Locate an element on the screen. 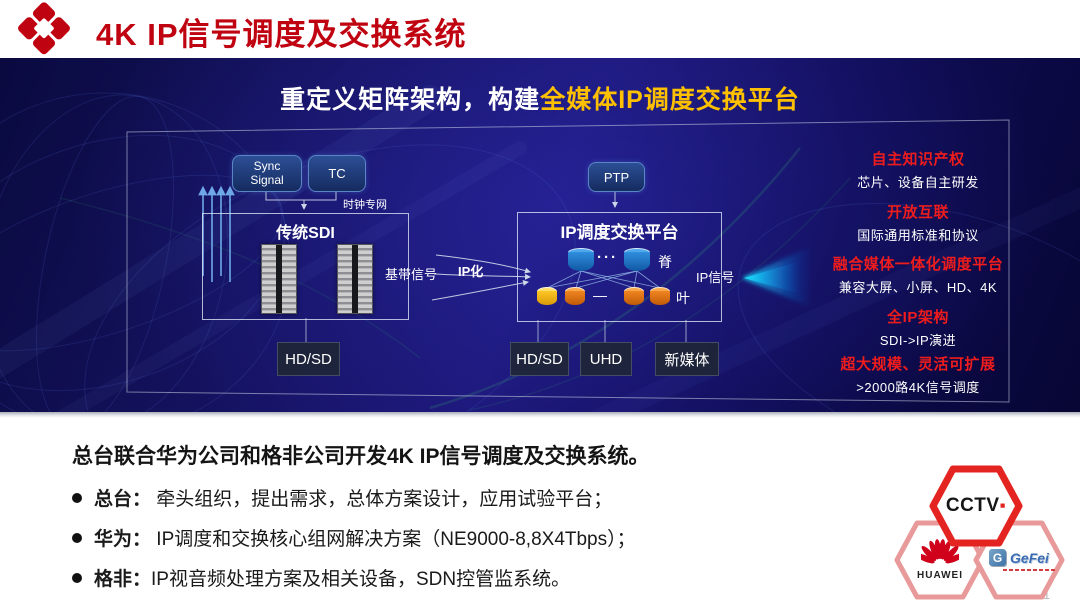  baseband-signal-label: 基带信号 is located at coordinates (411, 274).